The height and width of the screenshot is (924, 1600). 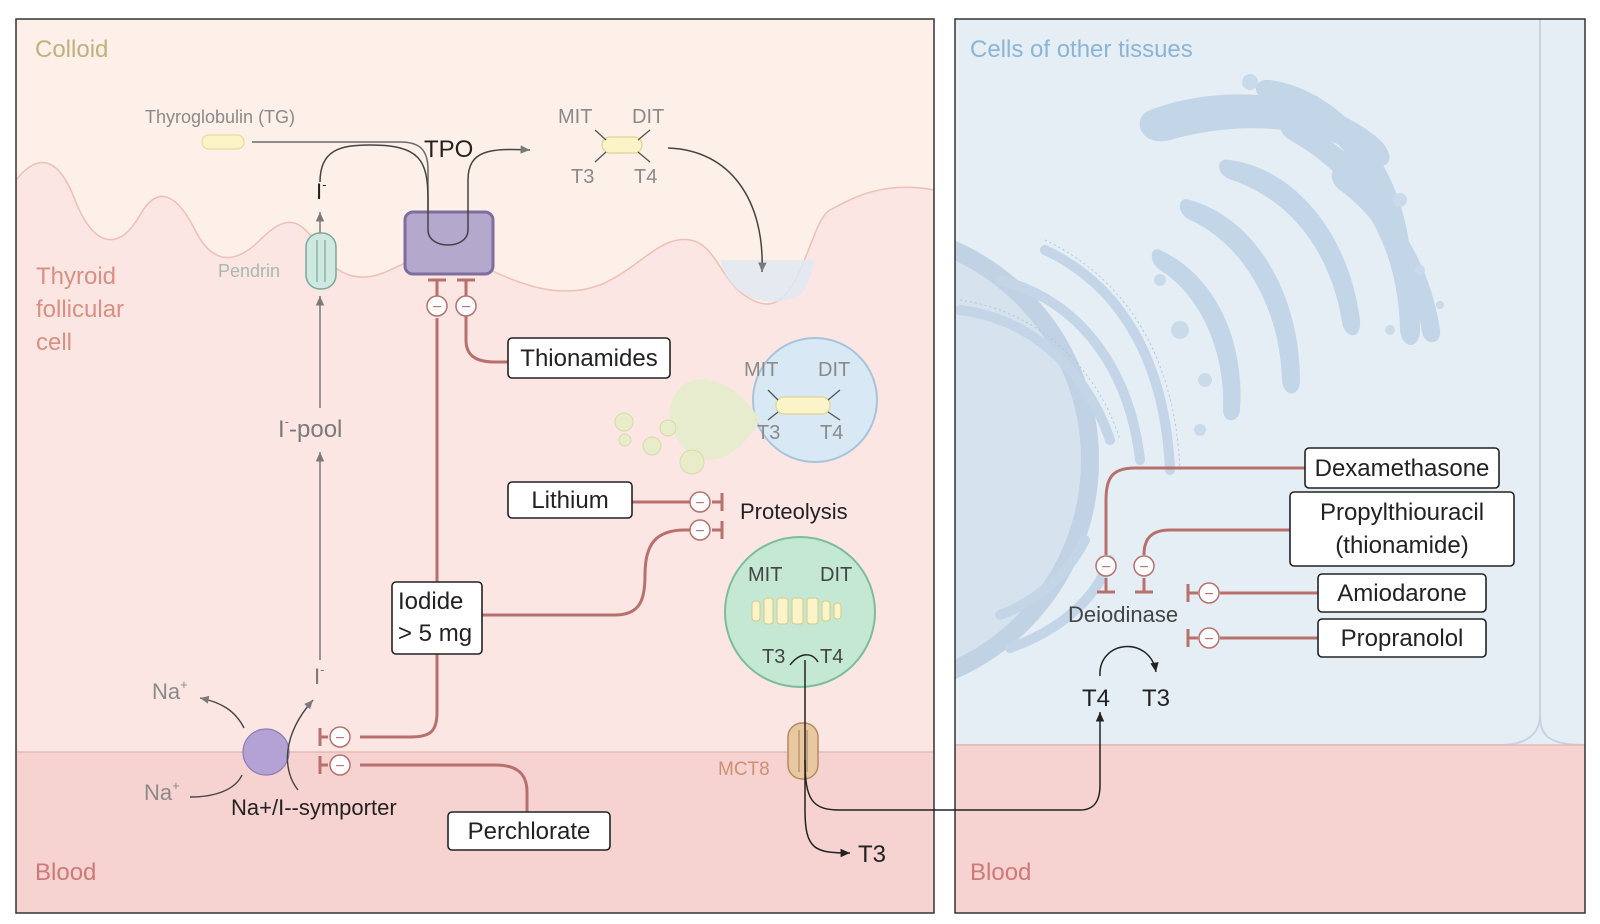 I want to click on vesicle-t4: T4, so click(x=831, y=433).